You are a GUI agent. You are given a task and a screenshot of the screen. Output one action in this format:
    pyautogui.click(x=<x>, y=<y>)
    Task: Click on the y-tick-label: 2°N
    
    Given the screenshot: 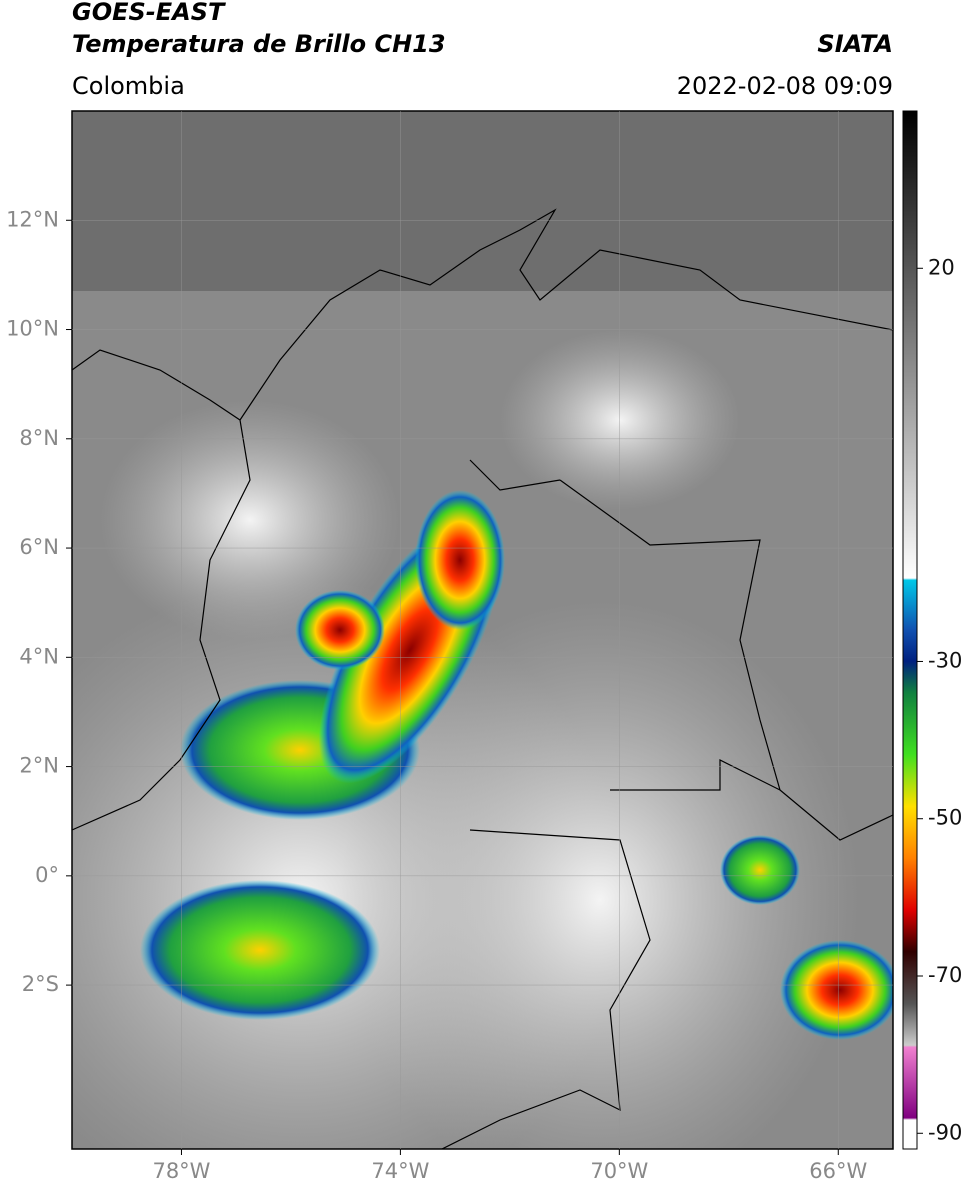 What is the action you would take?
    pyautogui.click(x=39, y=766)
    